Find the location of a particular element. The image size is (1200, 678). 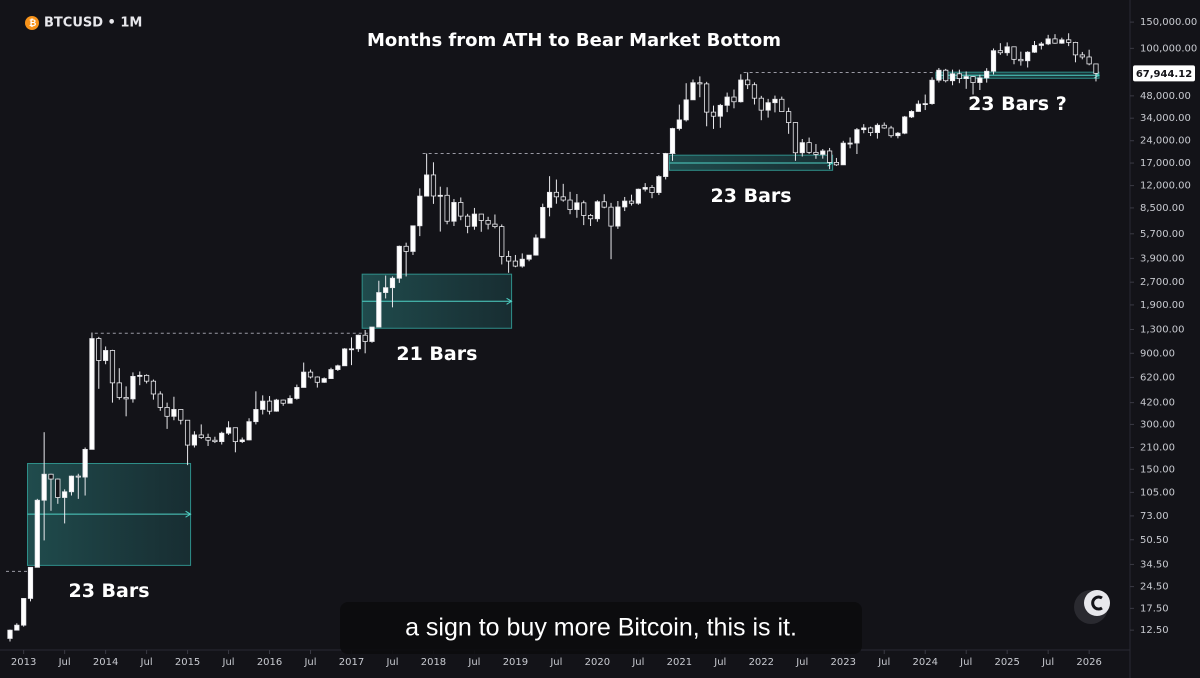

x-tick-label: 2020 is located at coordinates (597, 662).